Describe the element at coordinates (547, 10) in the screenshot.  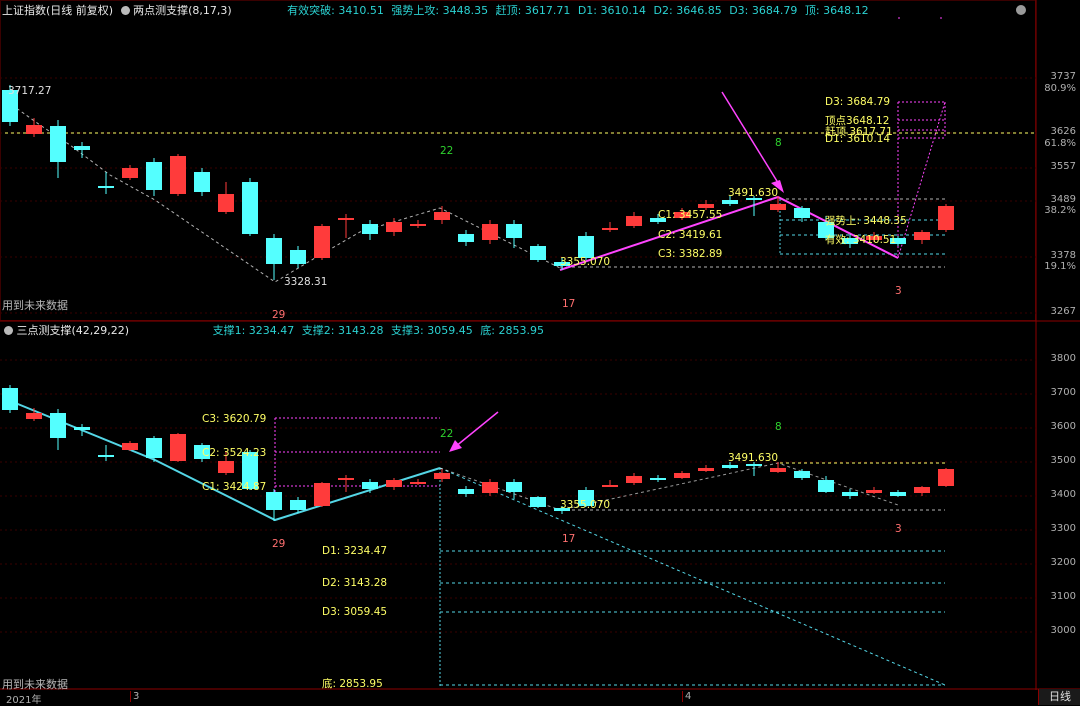
I see `readout-value: 3617.71` at that location.